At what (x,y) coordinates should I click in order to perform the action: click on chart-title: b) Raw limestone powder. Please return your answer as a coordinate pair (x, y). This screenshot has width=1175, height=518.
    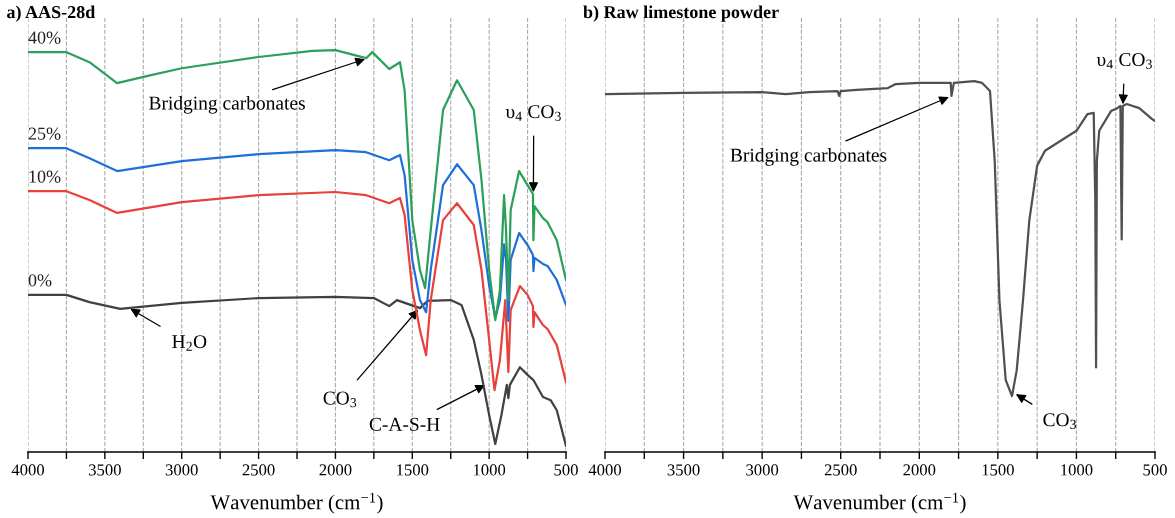
    Looking at the image, I should click on (681, 13).